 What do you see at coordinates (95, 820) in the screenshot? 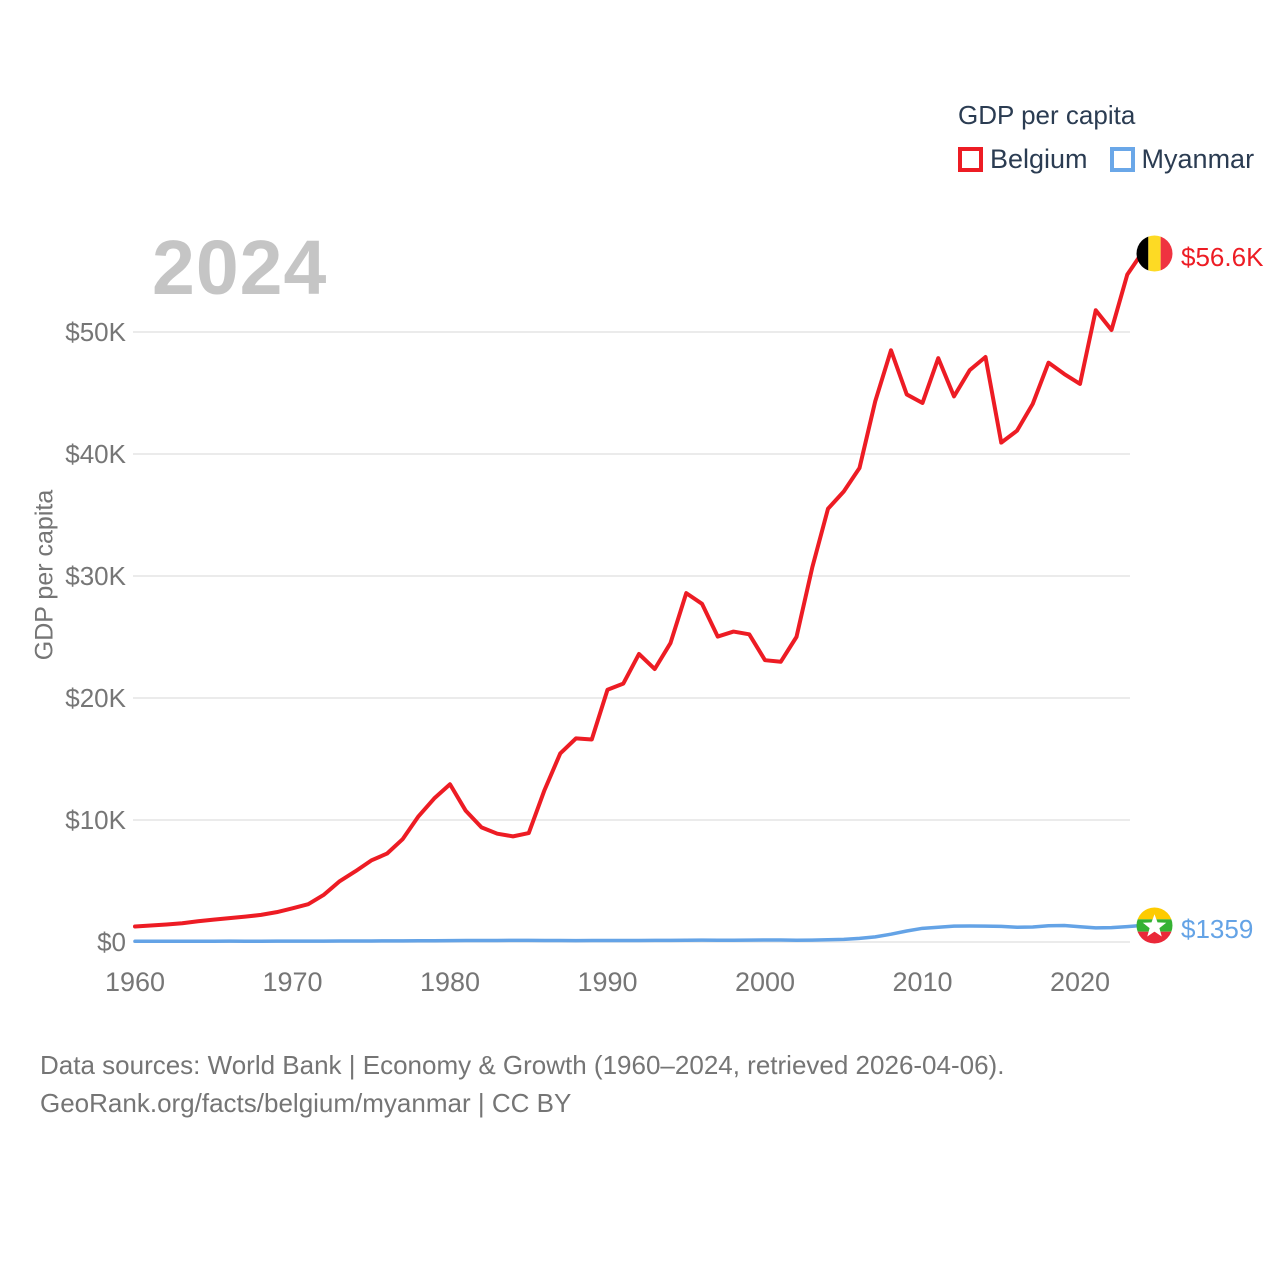
I see `y-tick-label: $10K` at bounding box center [95, 820].